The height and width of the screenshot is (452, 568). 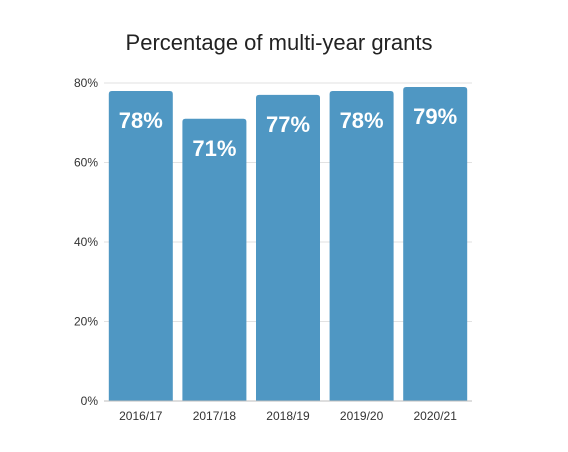 I want to click on data-labels: 78% 71% 77% 78% 79%, so click(x=288, y=132).